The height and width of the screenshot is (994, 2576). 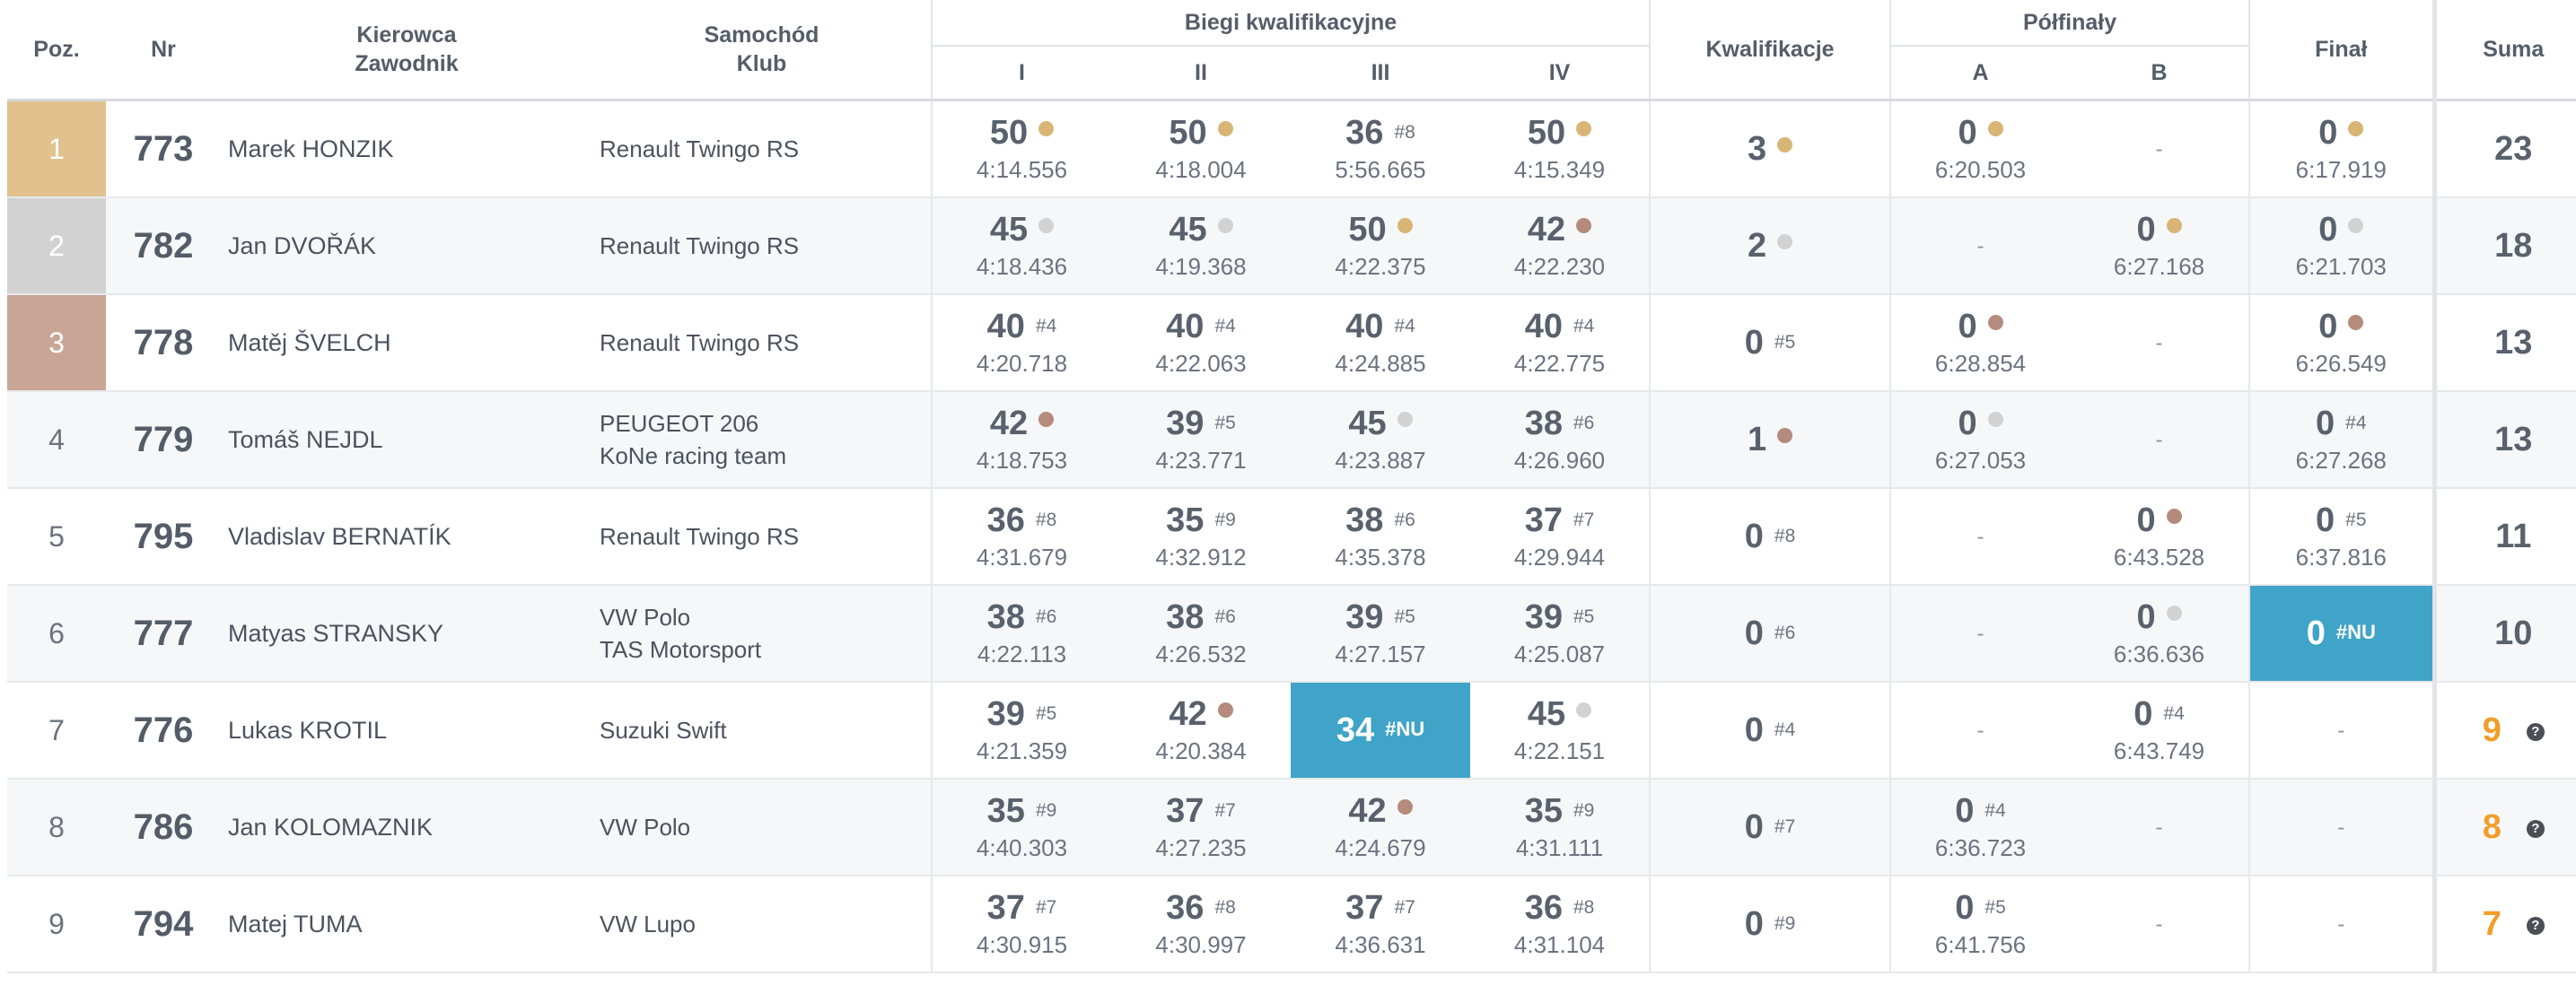 I want to click on car-name: PEUGEOT 206, so click(x=679, y=423).